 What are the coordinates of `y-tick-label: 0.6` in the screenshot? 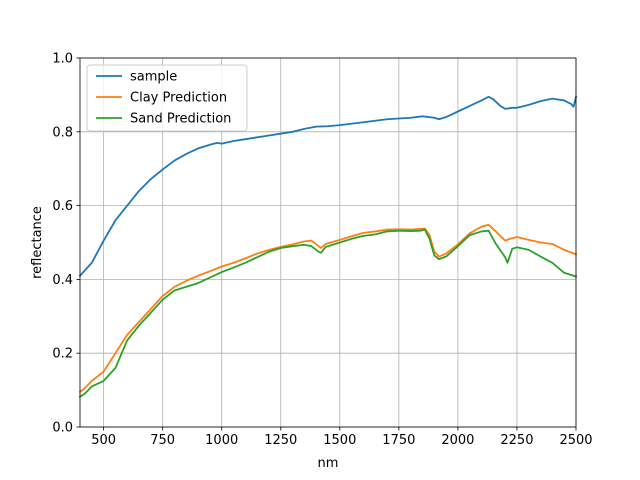 It's located at (62, 206).